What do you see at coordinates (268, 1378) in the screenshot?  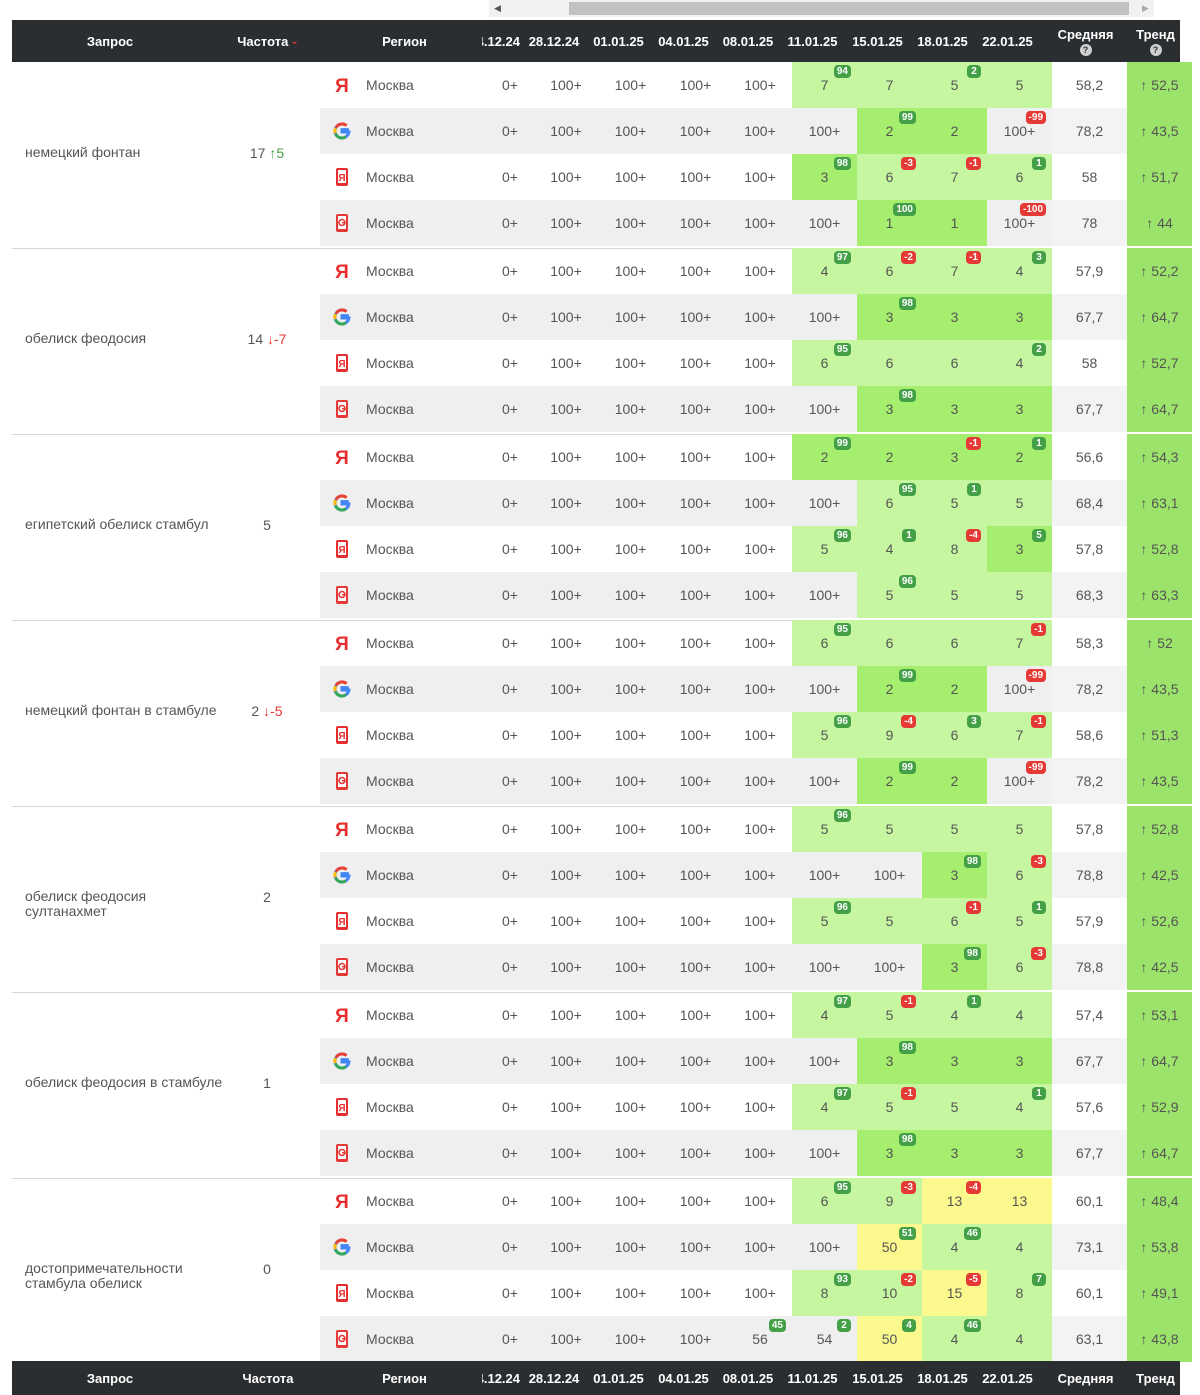 I see `footer-column-frequency: Частота` at bounding box center [268, 1378].